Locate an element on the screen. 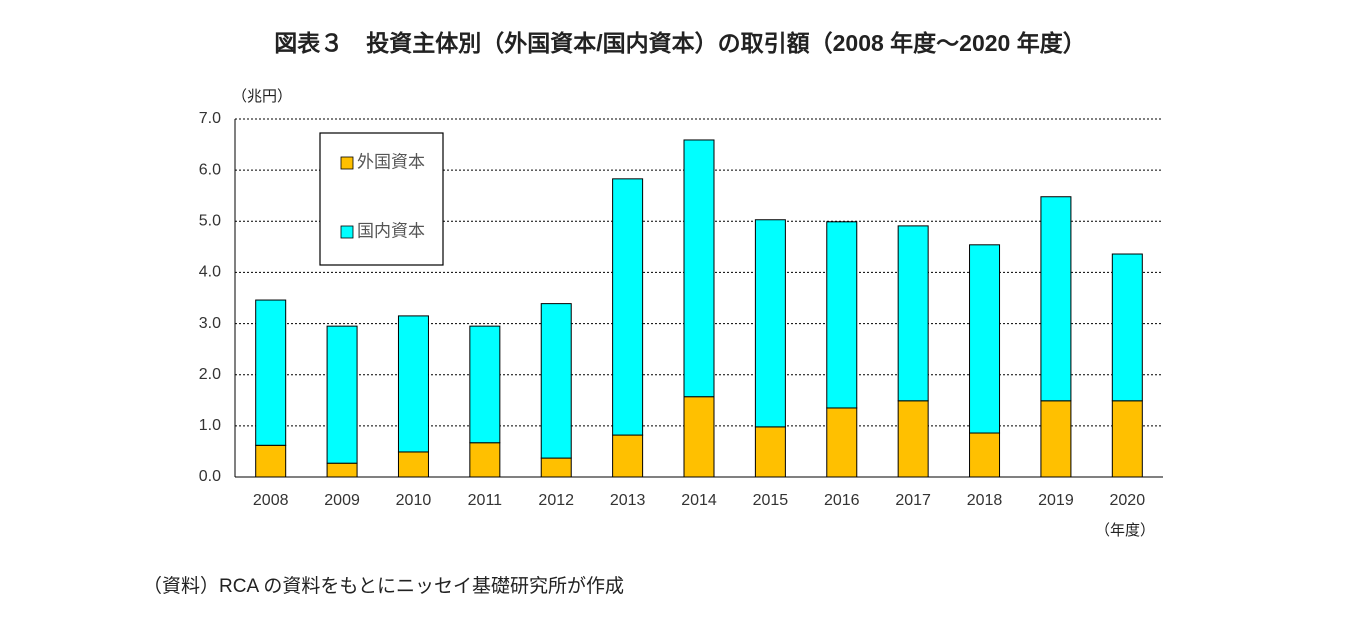 The width and height of the screenshot is (1357, 625). x-tick-label: 2015 is located at coordinates (771, 500).